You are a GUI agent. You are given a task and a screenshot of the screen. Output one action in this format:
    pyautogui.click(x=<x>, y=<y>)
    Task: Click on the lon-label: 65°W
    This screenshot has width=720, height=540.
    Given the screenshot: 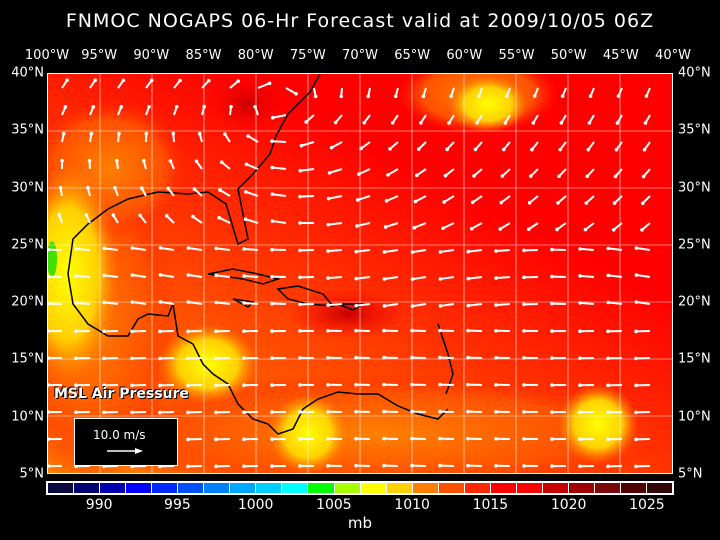 What is the action you would take?
    pyautogui.click(x=412, y=55)
    